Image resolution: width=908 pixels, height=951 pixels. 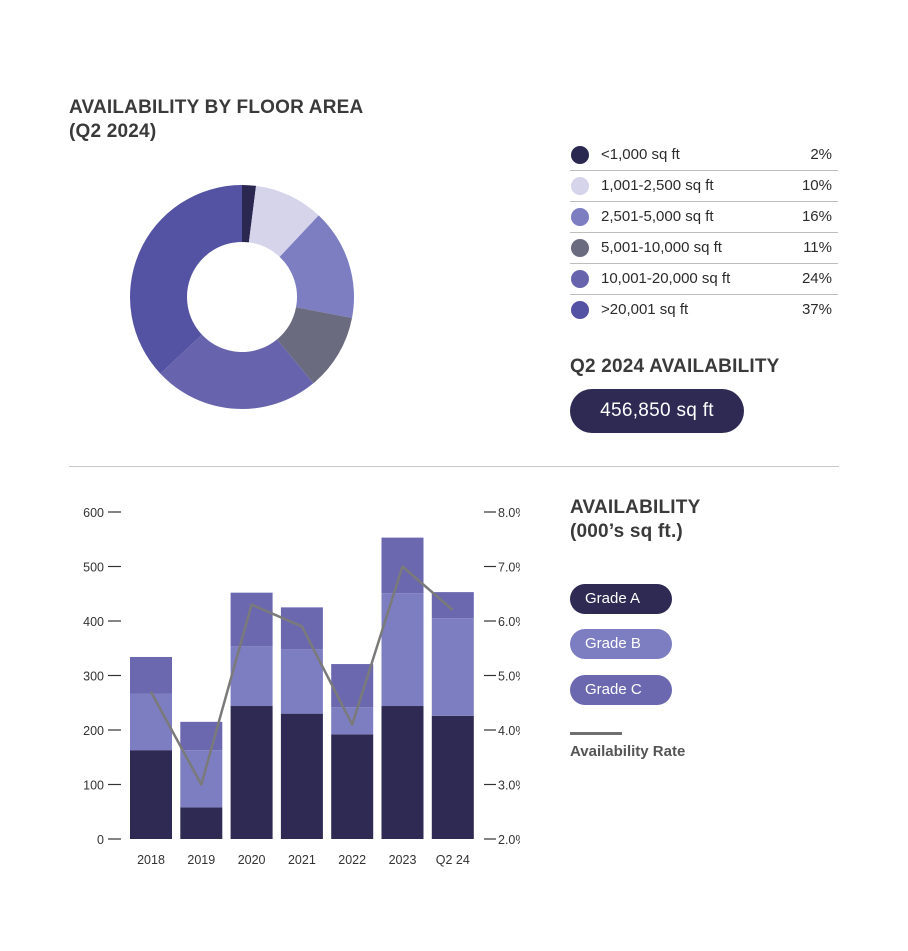 I want to click on availability-value-badge: 456,850 sq ft, so click(x=657, y=411).